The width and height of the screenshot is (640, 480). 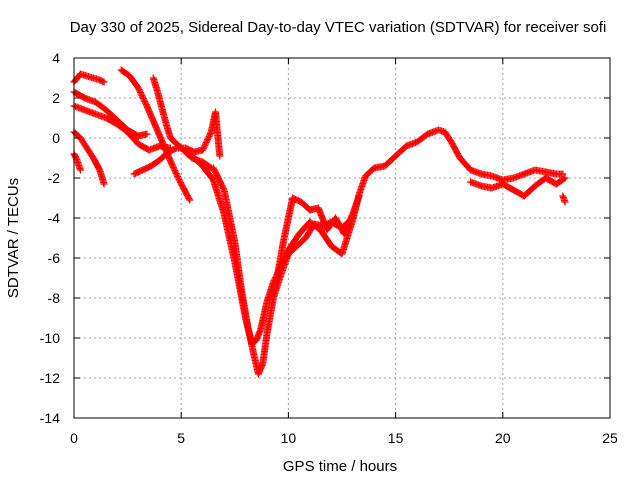 I want to click on x-tick-label: 5, so click(x=181, y=438).